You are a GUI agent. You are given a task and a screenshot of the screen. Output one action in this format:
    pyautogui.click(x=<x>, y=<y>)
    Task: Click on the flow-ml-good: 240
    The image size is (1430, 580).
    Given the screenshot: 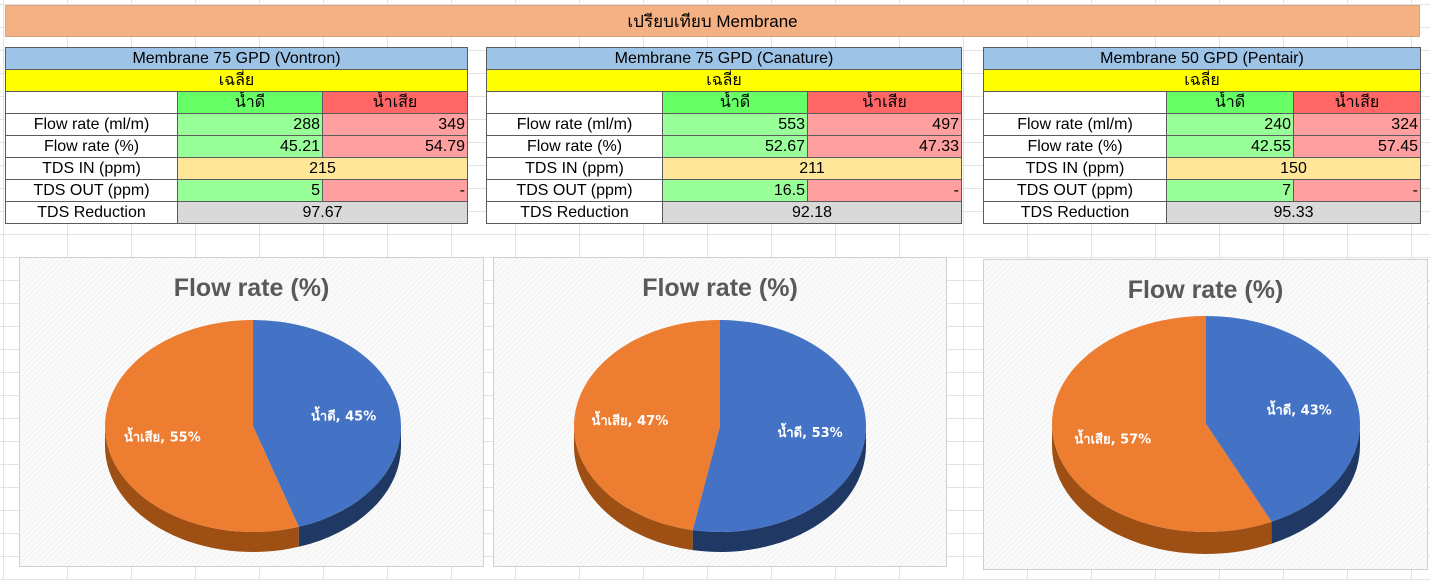 What is the action you would take?
    pyautogui.click(x=1230, y=124)
    